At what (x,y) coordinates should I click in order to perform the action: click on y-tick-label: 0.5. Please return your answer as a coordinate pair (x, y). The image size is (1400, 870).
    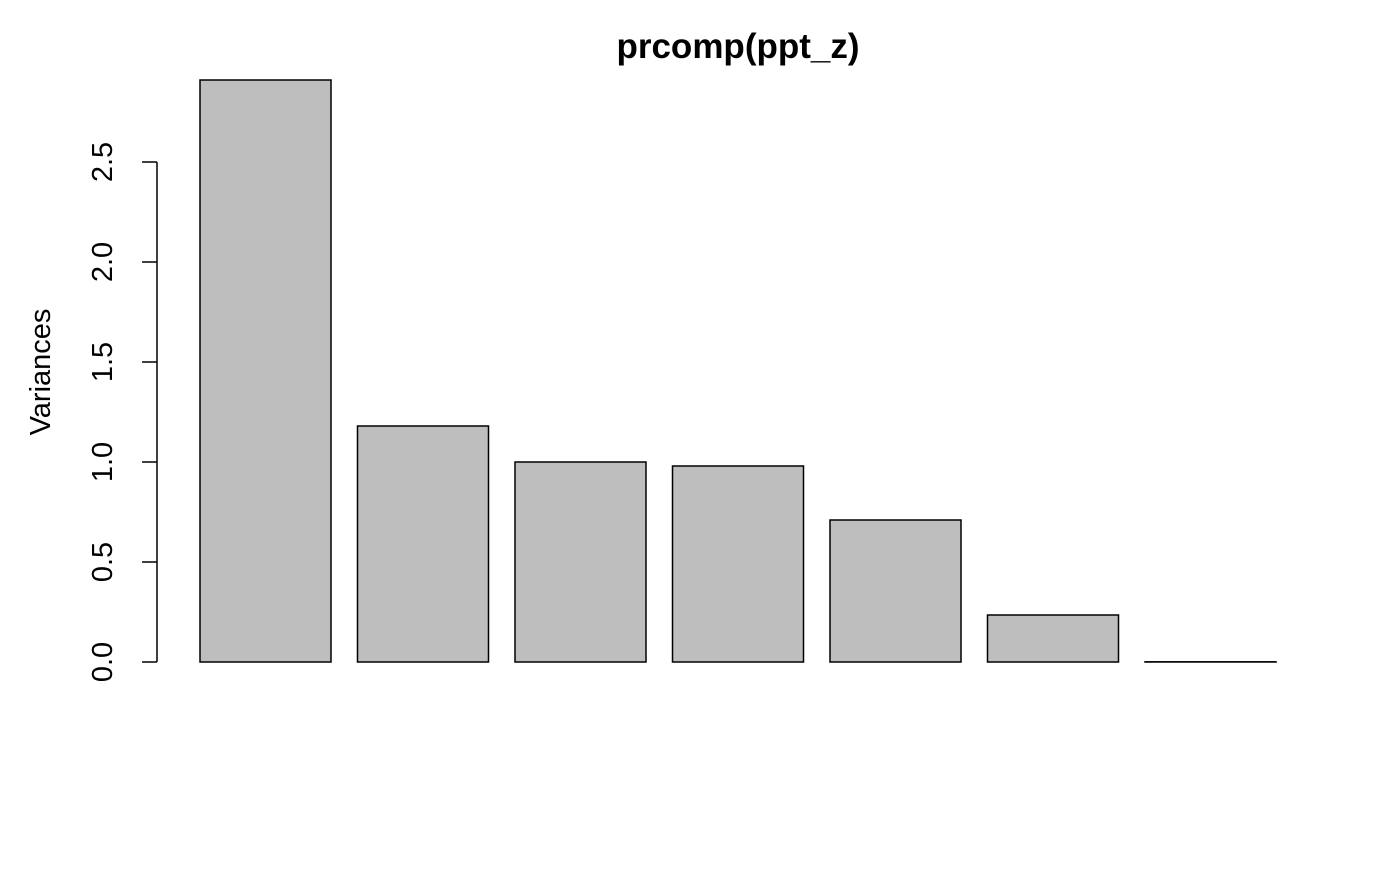
    Looking at the image, I should click on (103, 562).